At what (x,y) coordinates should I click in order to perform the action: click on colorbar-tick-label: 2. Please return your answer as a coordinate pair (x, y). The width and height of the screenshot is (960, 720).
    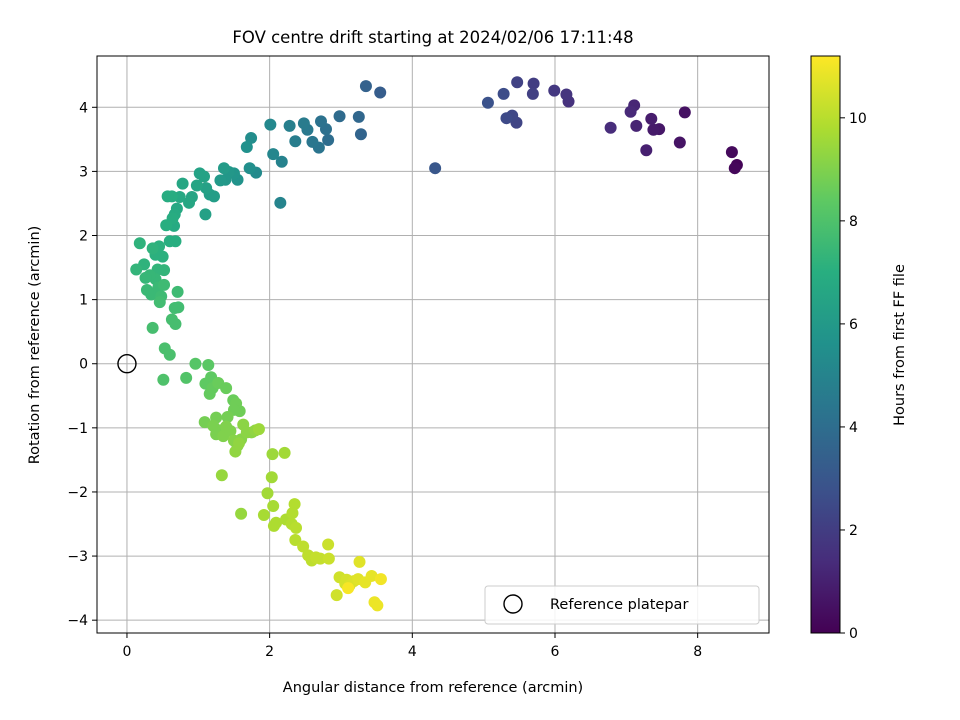
    Looking at the image, I should click on (853, 531).